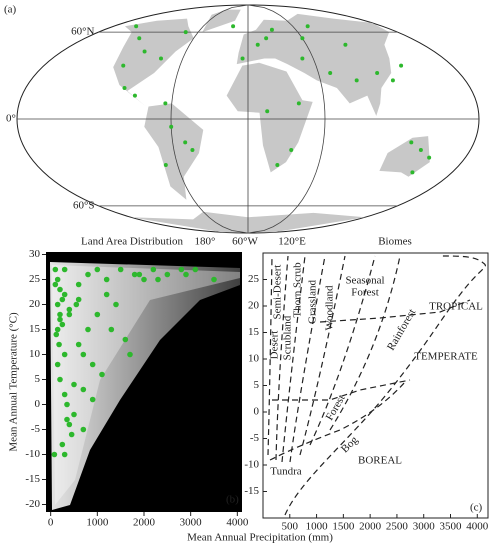 This screenshot has height=550, width=498. Describe the element at coordinates (477, 527) in the screenshot. I see `x-tick-label: 4000` at that location.